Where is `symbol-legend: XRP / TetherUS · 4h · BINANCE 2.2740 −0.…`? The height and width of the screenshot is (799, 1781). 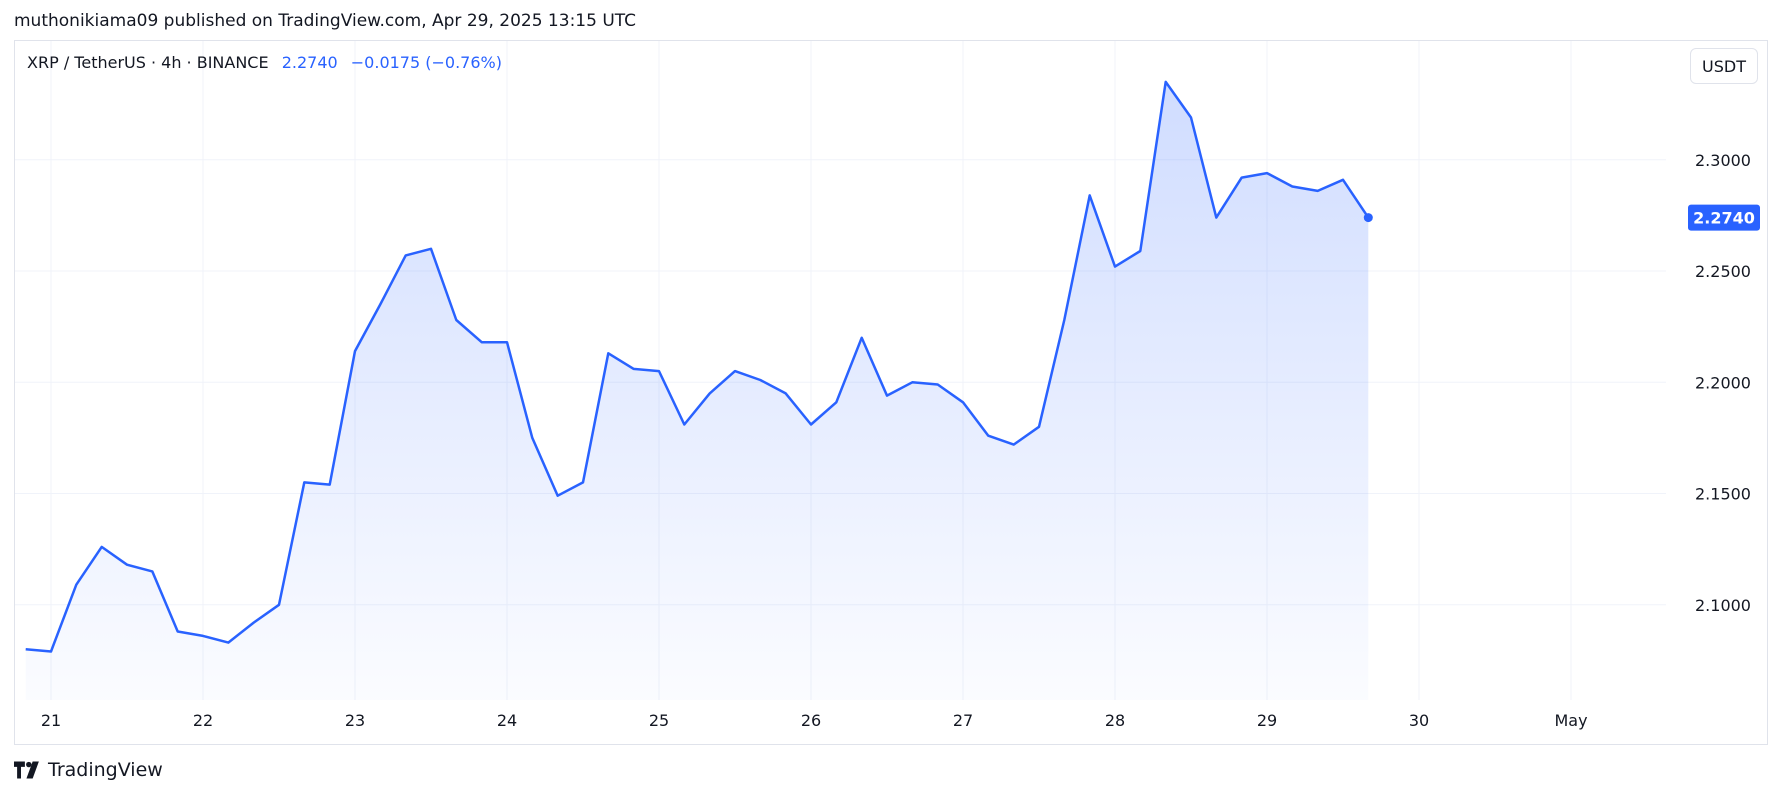 symbol-legend: XRP / TetherUS · 4h · BINANCE 2.2740 −0.… is located at coordinates (264, 62).